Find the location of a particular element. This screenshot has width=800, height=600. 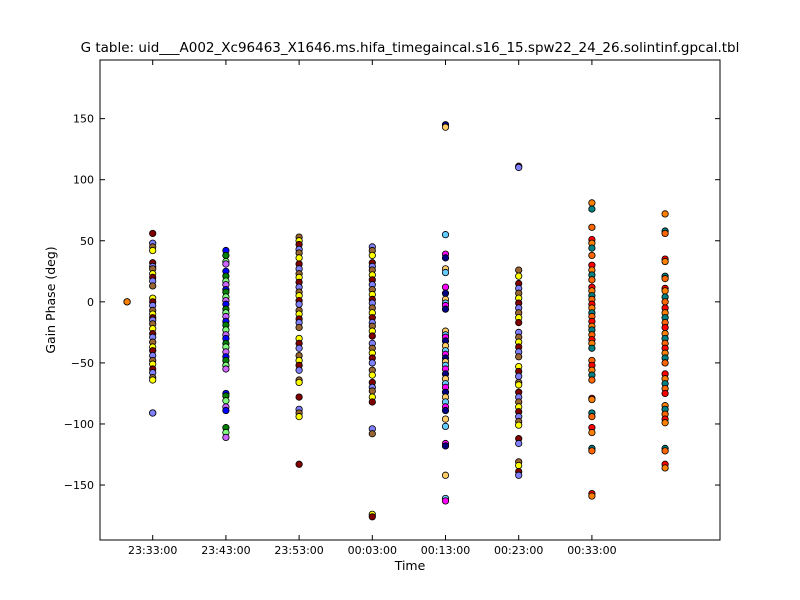

y-tick-label: 100 is located at coordinates (83, 180).